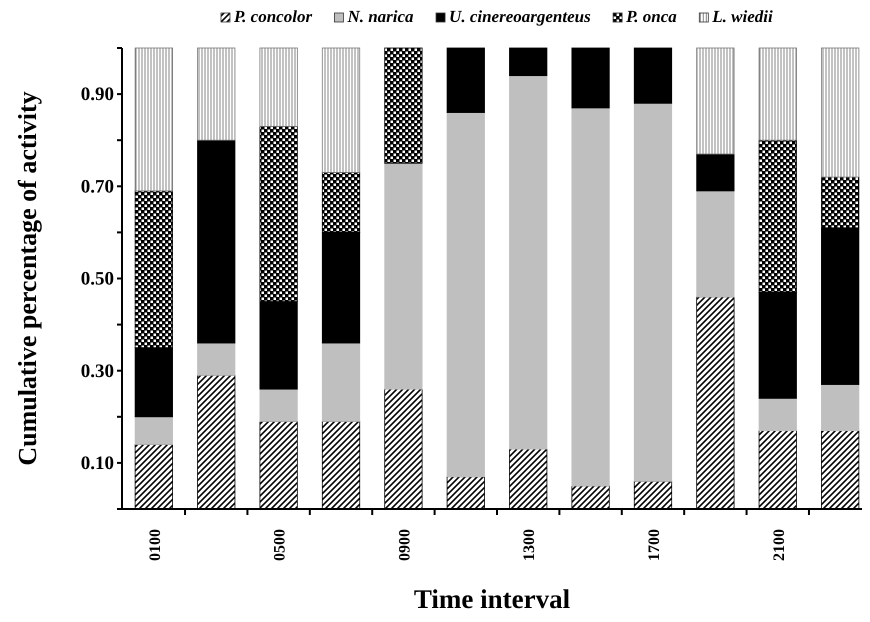  Describe the element at coordinates (742, 16) in the screenshot. I see `legend-label: L. wiedii` at that location.